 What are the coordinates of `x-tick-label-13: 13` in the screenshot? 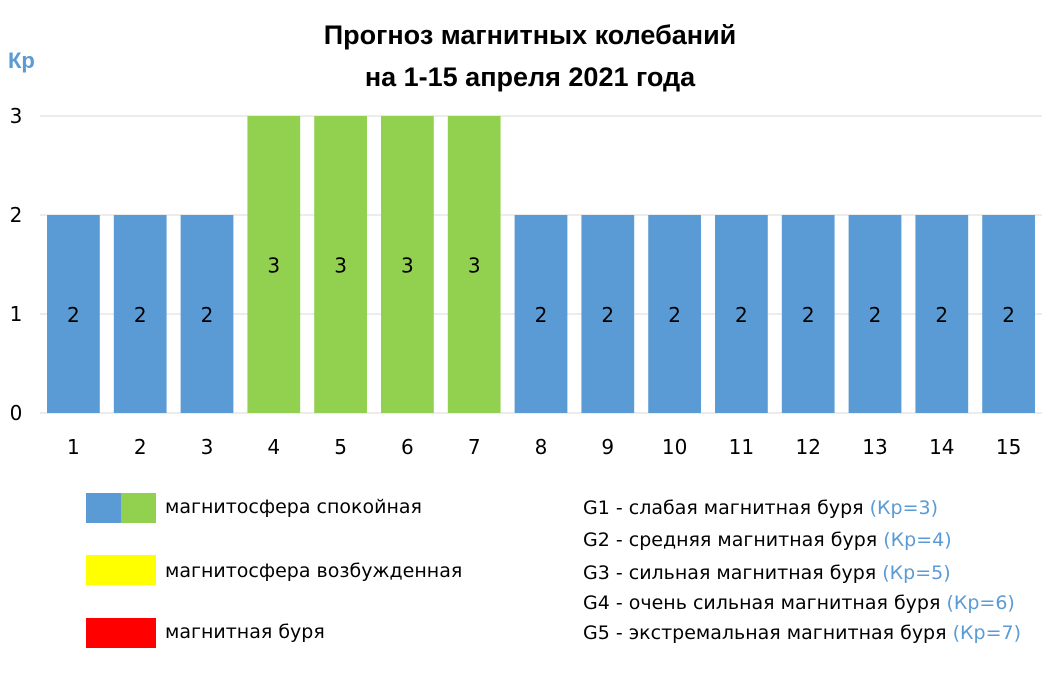 It's located at (874, 447).